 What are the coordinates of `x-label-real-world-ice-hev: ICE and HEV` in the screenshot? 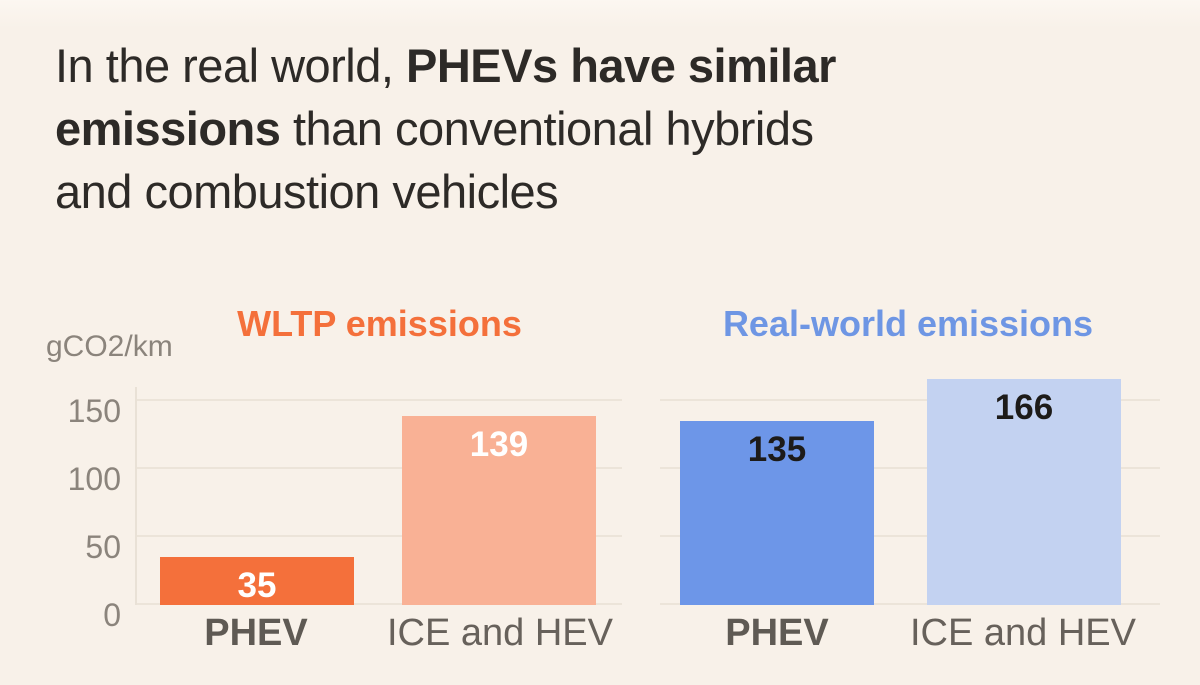 It's located at (1023, 633).